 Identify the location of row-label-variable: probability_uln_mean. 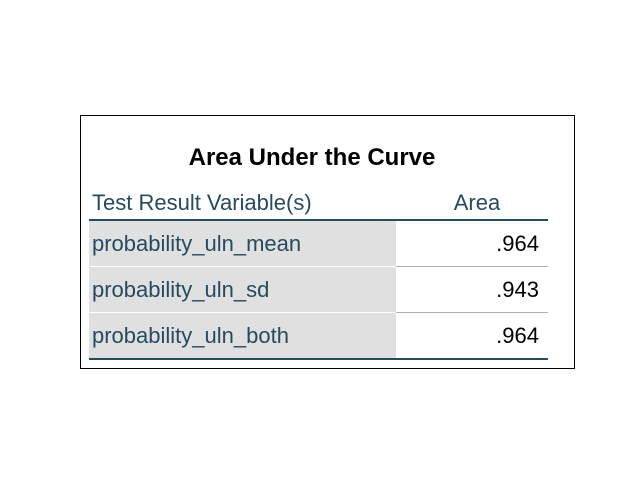
(242, 243).